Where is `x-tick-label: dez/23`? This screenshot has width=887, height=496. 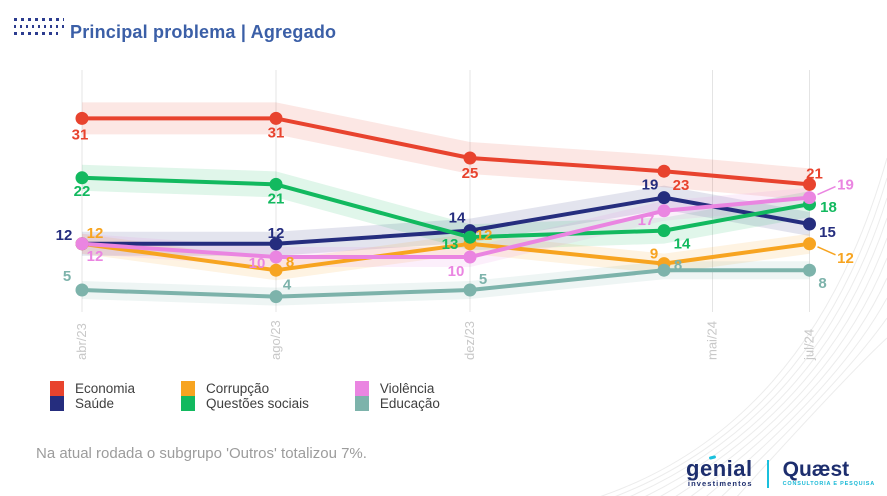
x-tick-label: dez/23 is located at coordinates (469, 340).